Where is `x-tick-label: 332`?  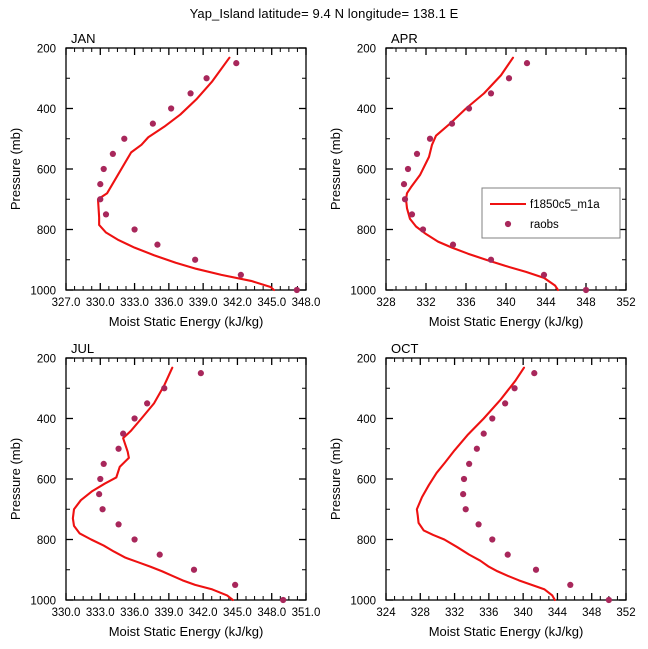
x-tick-label: 332 is located at coordinates (454, 613).